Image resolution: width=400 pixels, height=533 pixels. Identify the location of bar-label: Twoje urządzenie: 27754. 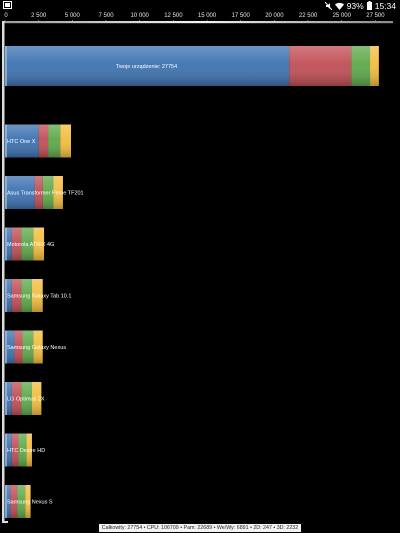
(146, 67).